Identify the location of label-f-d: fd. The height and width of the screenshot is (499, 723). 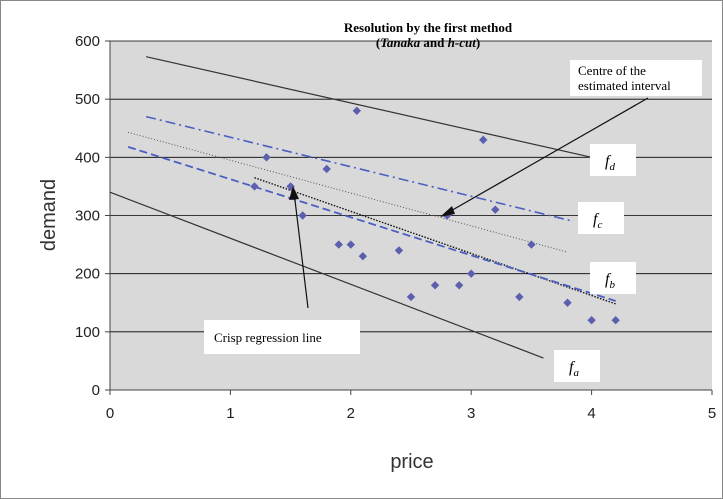
(613, 160).